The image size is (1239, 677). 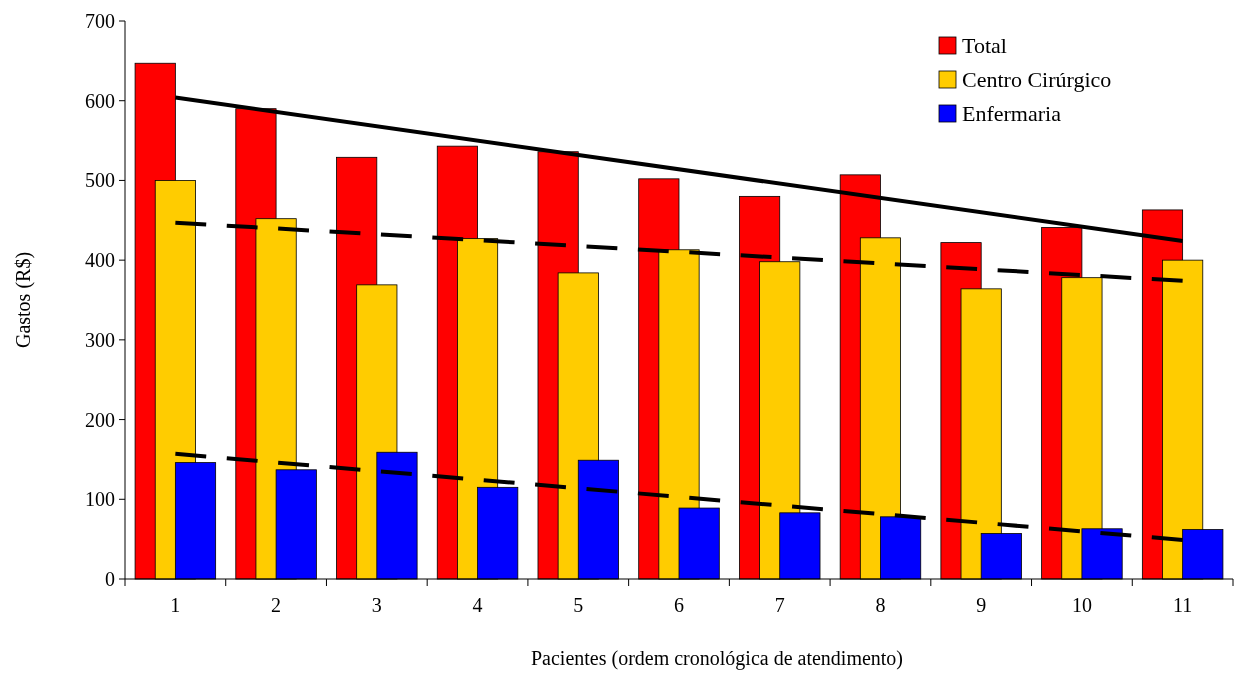 I want to click on x-tick-label: 9, so click(x=981, y=605).